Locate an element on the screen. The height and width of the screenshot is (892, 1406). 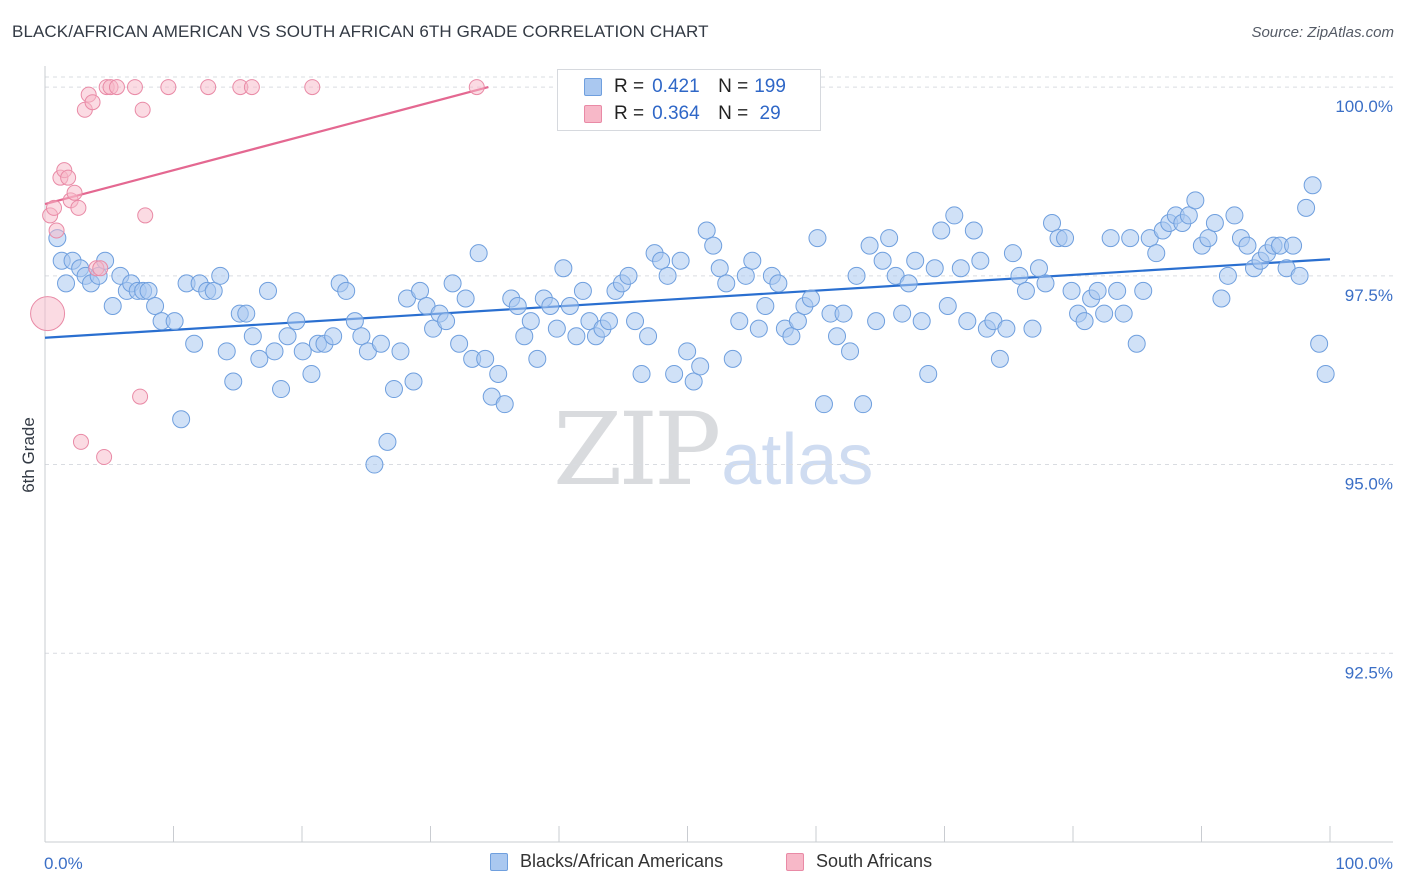
legend-r-value: 0.421 is located at coordinates (676, 86).